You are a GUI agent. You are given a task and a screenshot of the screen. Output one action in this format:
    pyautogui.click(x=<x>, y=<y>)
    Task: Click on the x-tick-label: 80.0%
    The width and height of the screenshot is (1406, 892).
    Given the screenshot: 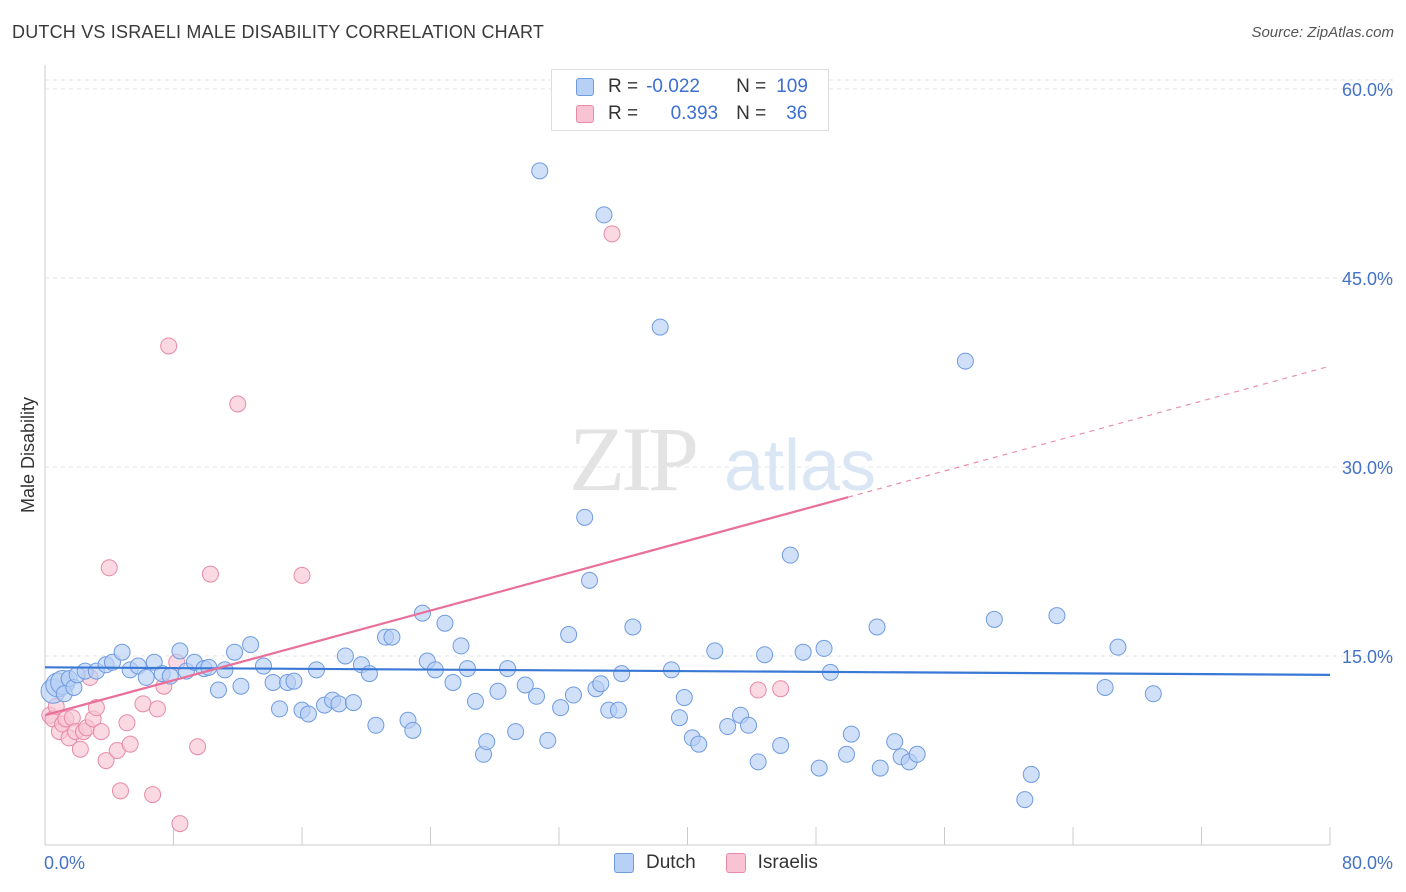 What is the action you would take?
    pyautogui.click(x=1367, y=863)
    